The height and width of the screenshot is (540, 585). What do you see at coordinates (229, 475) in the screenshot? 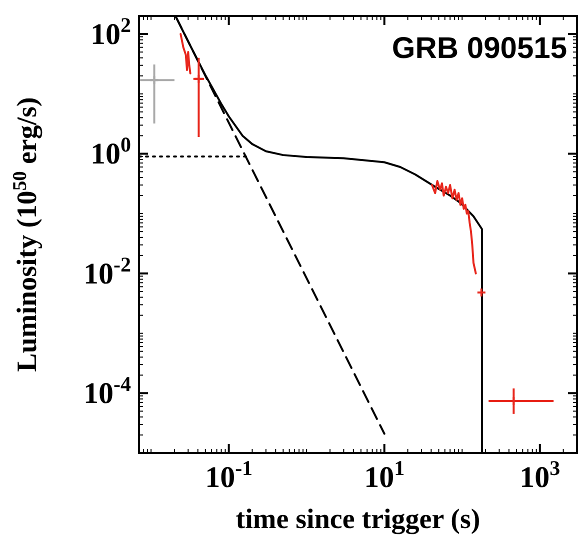
I see `x-tick-label: 10$^{-1}$` at bounding box center [229, 475].